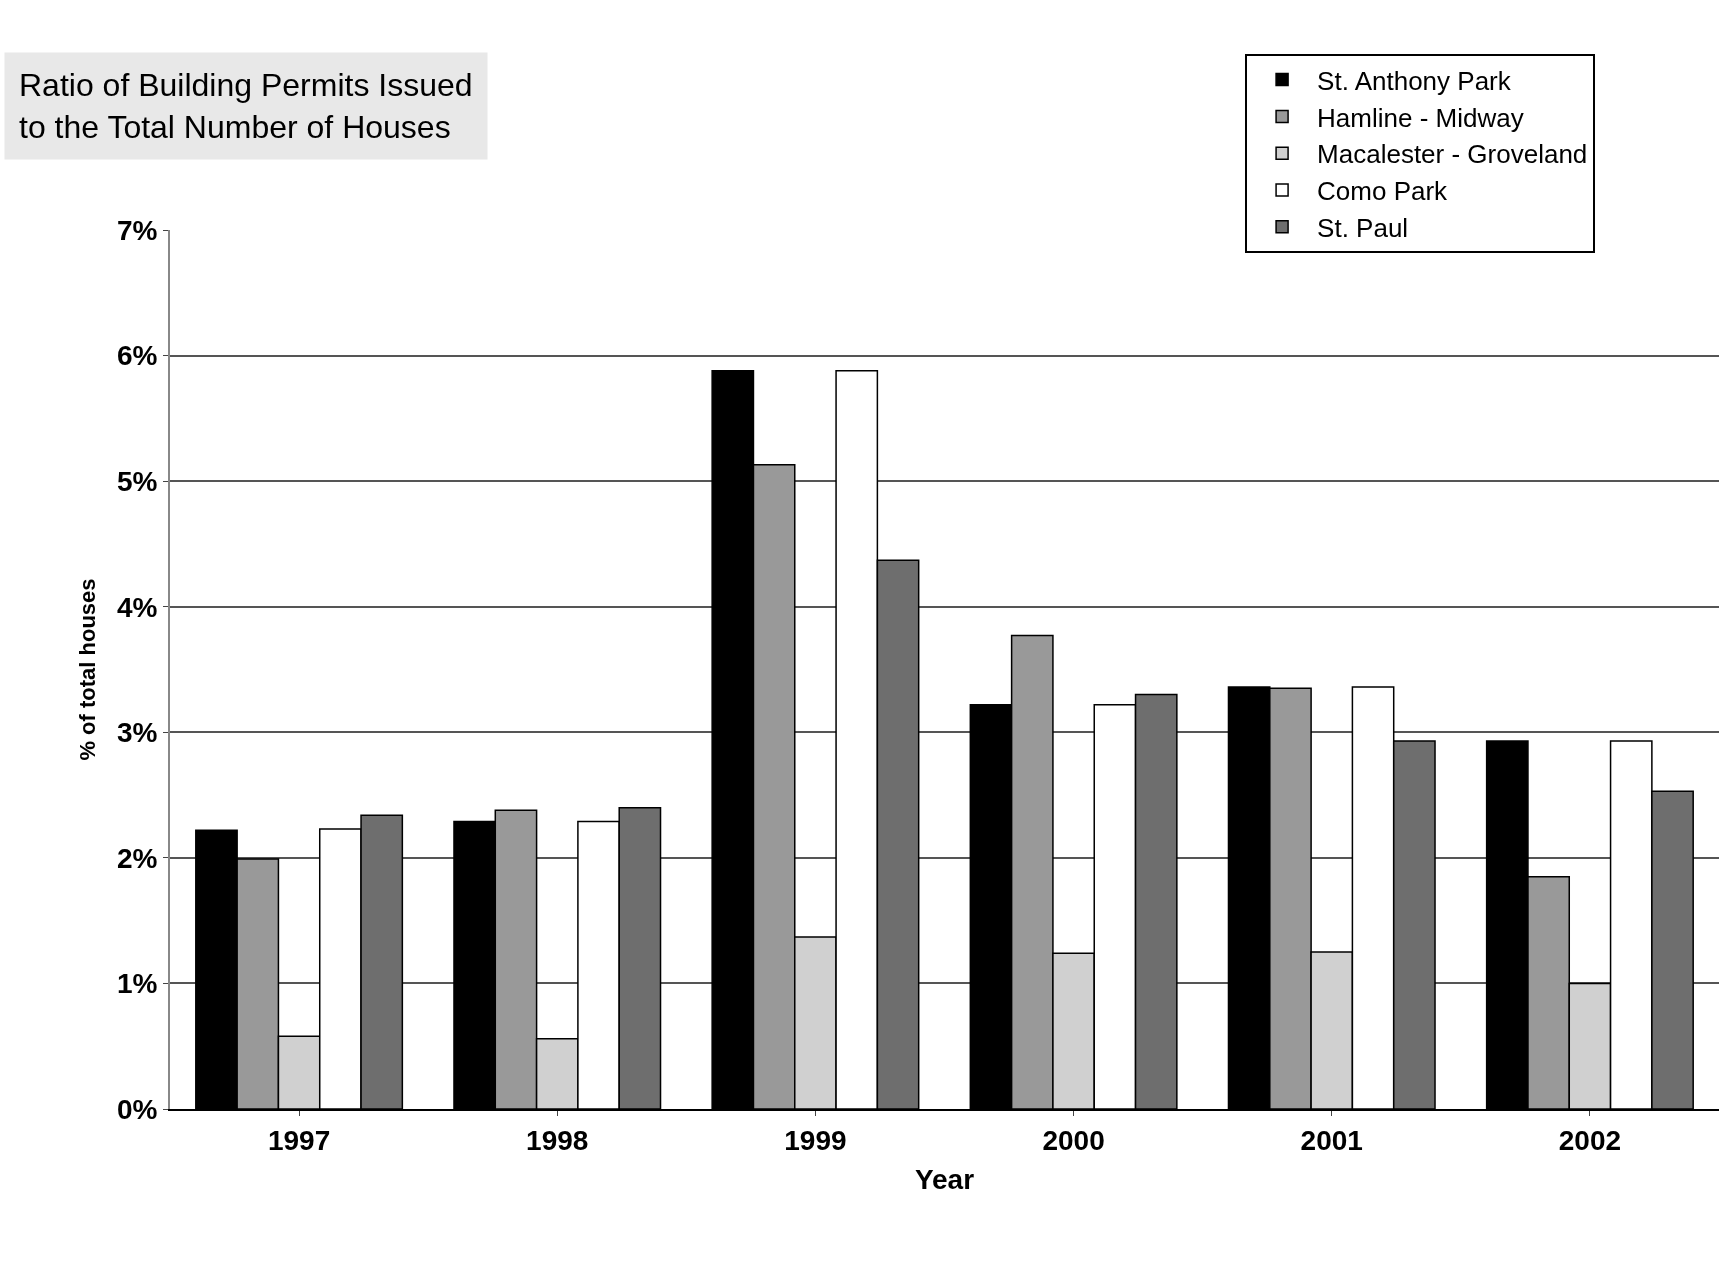  I want to click on chart-title: Ratio of Building Permits Issued to the Total Number of Houses, so click(246, 106).